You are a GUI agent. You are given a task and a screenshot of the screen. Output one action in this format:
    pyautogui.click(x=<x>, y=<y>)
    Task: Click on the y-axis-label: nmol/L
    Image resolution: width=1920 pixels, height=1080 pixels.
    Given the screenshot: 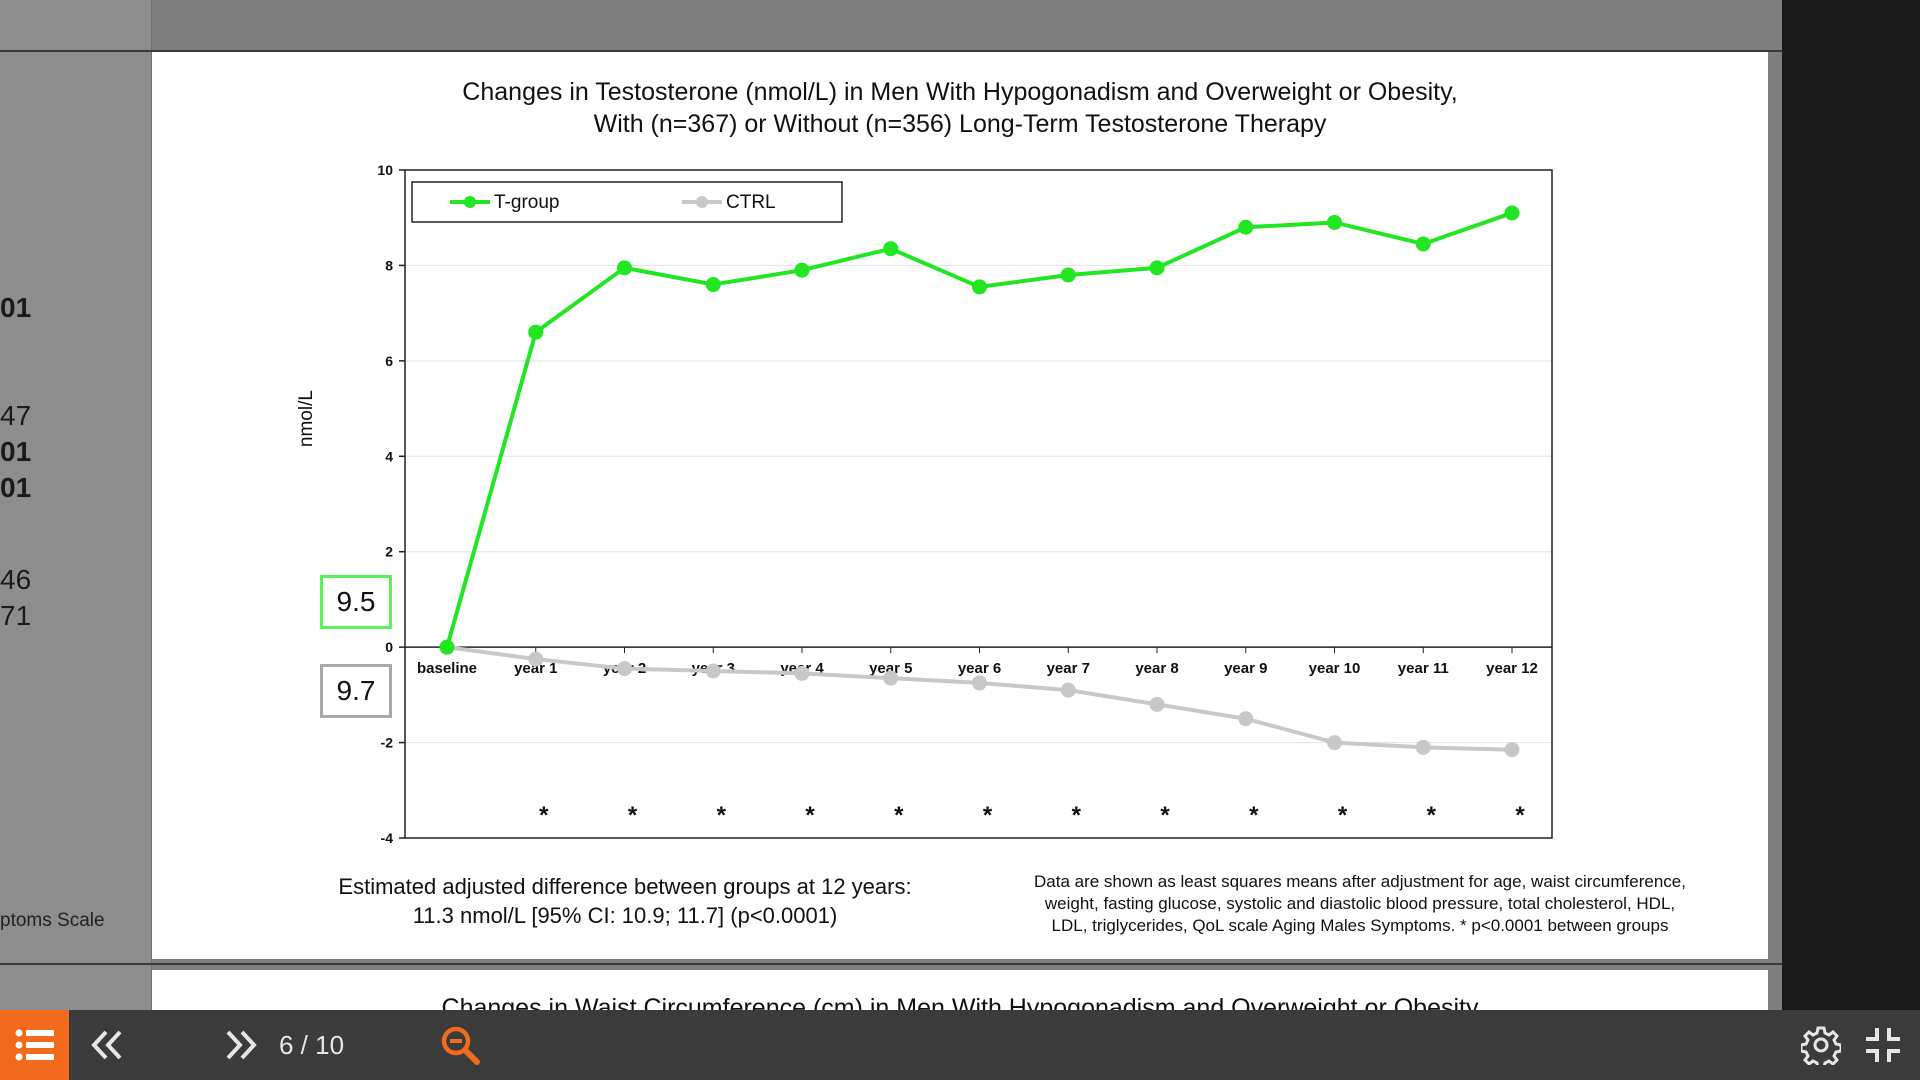 What is the action you would take?
    pyautogui.click(x=306, y=418)
    